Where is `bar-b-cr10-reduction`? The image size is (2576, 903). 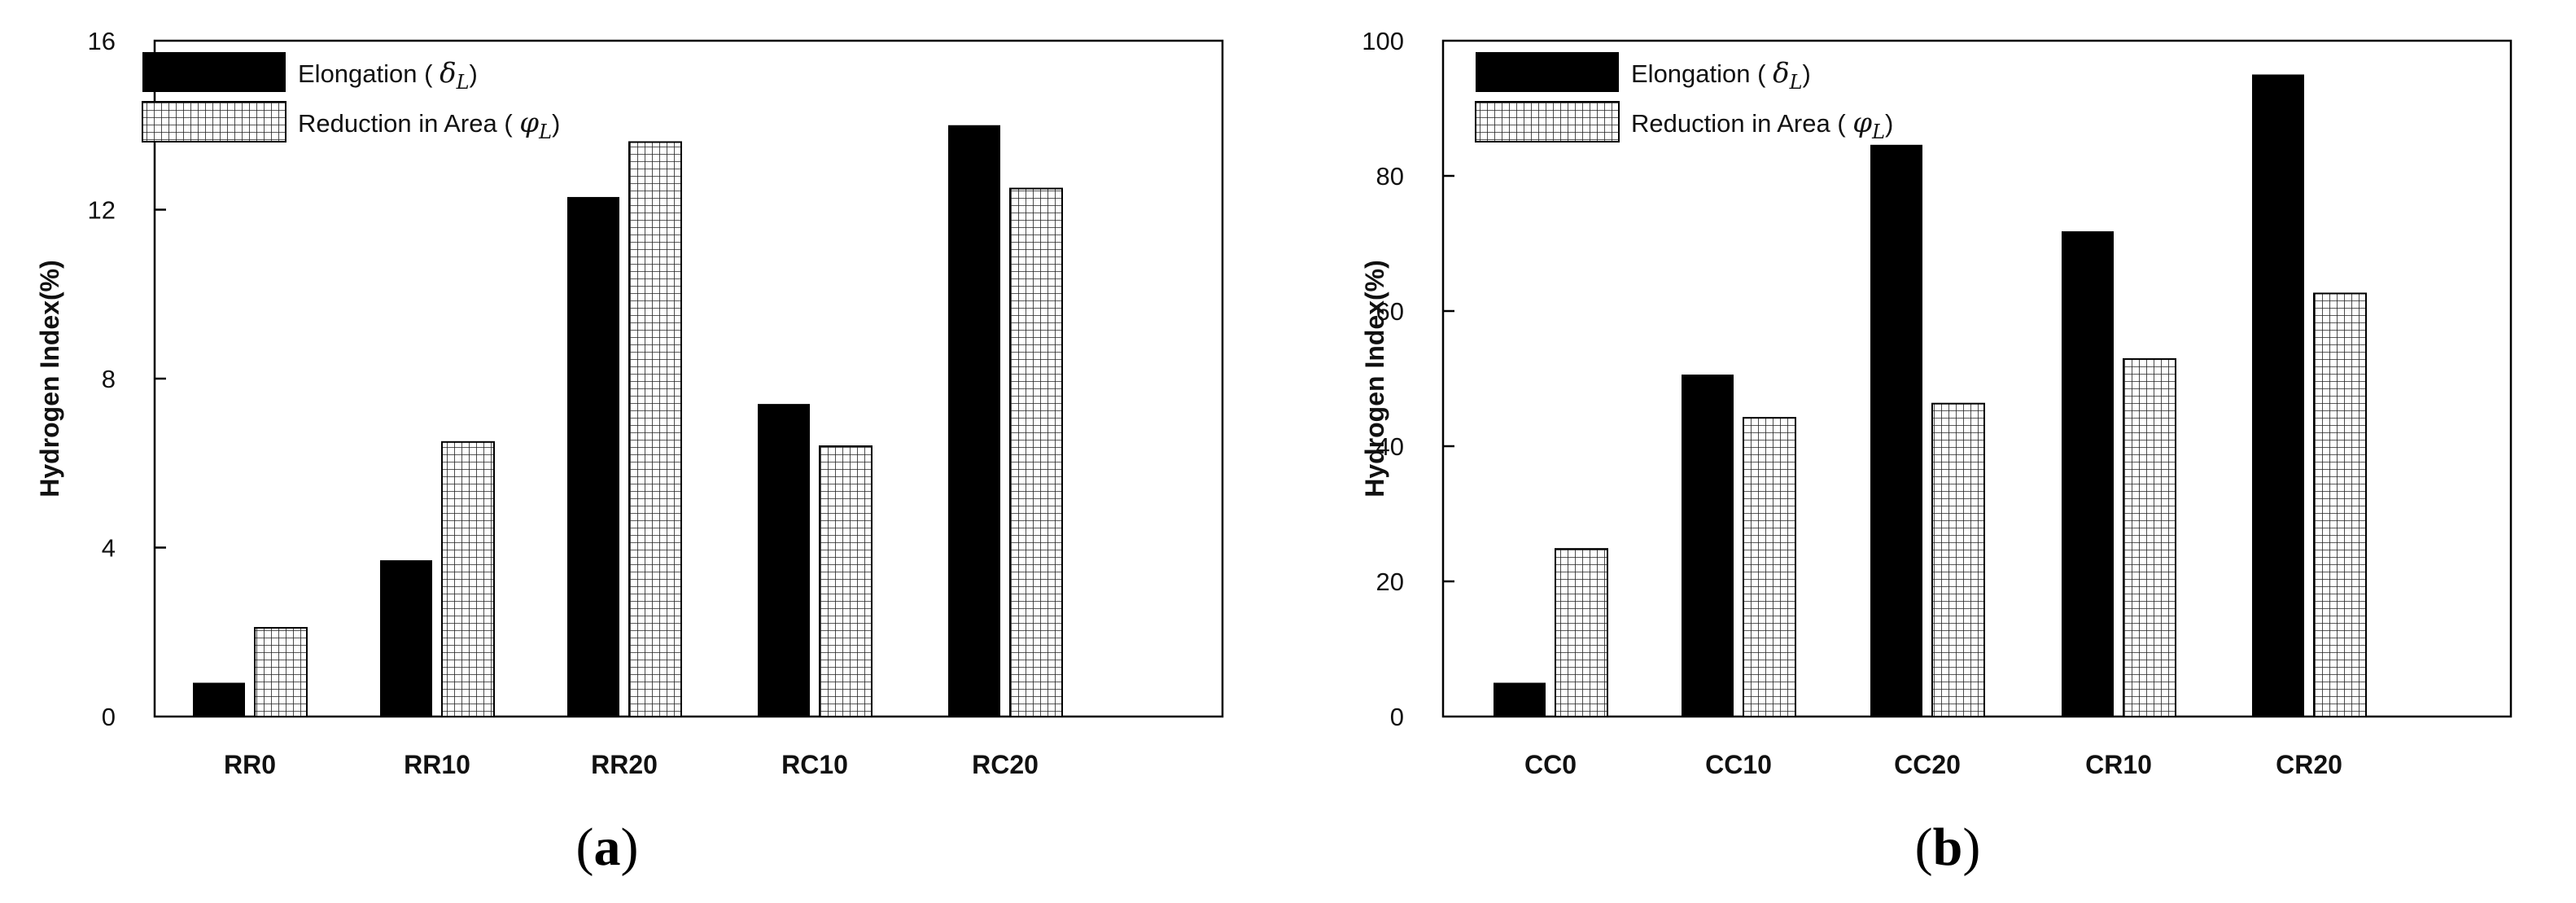
bar-b-cr10-reduction is located at coordinates (2149, 537).